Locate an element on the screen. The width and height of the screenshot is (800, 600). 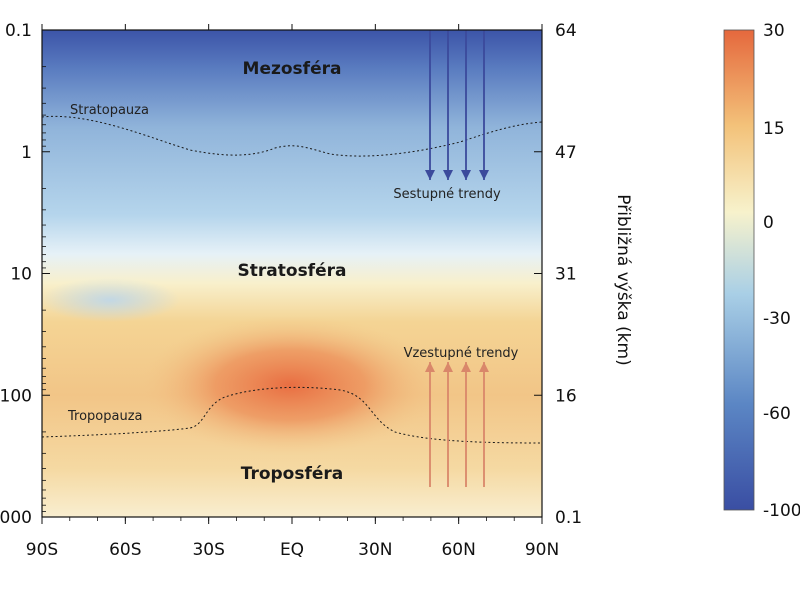
colorbar-tick-label: 30 is located at coordinates (774, 31).